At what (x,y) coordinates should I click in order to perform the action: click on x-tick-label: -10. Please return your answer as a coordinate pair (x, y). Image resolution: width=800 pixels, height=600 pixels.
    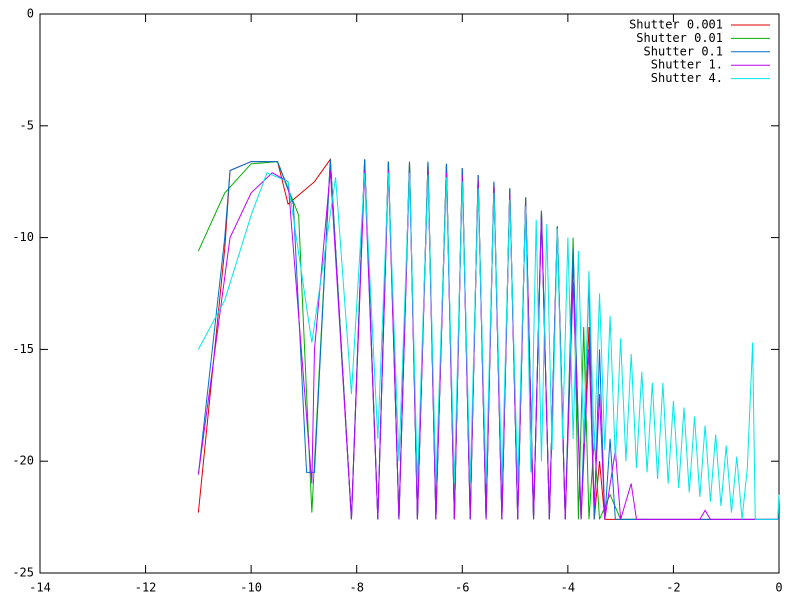
    Looking at the image, I should click on (251, 588).